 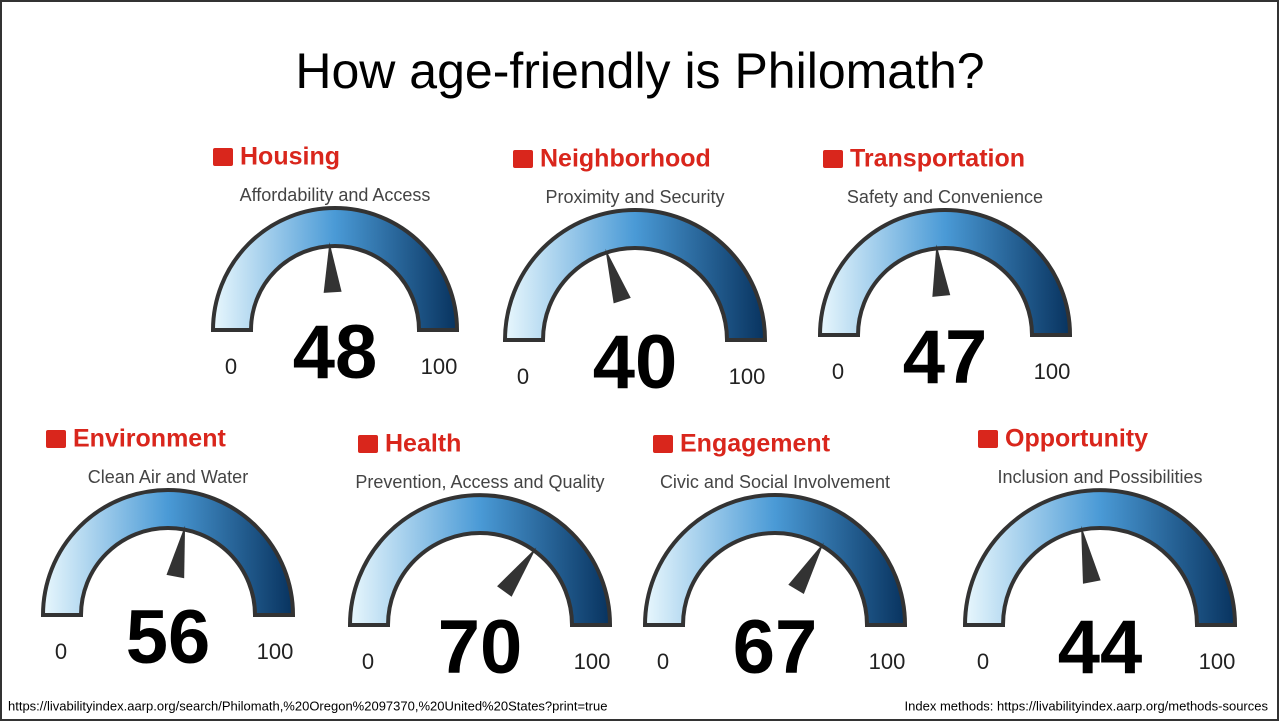 I want to click on category-title: Neighborhood, so click(x=625, y=159).